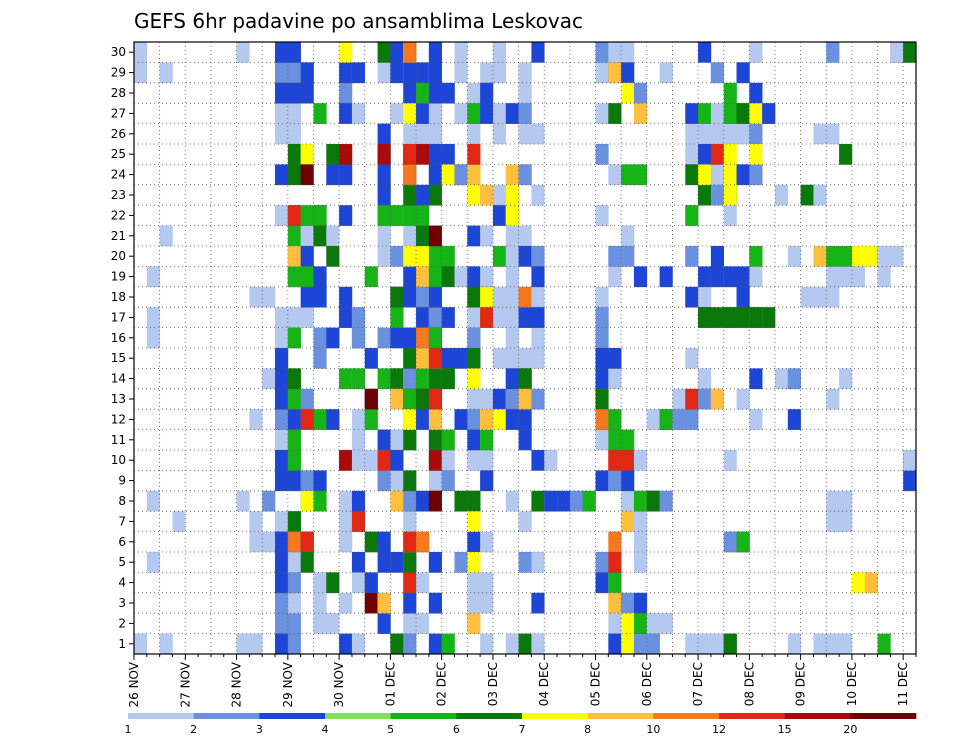 The height and width of the screenshot is (742, 960). I want to click on x-tick-label: 29 NOV, so click(288, 684).